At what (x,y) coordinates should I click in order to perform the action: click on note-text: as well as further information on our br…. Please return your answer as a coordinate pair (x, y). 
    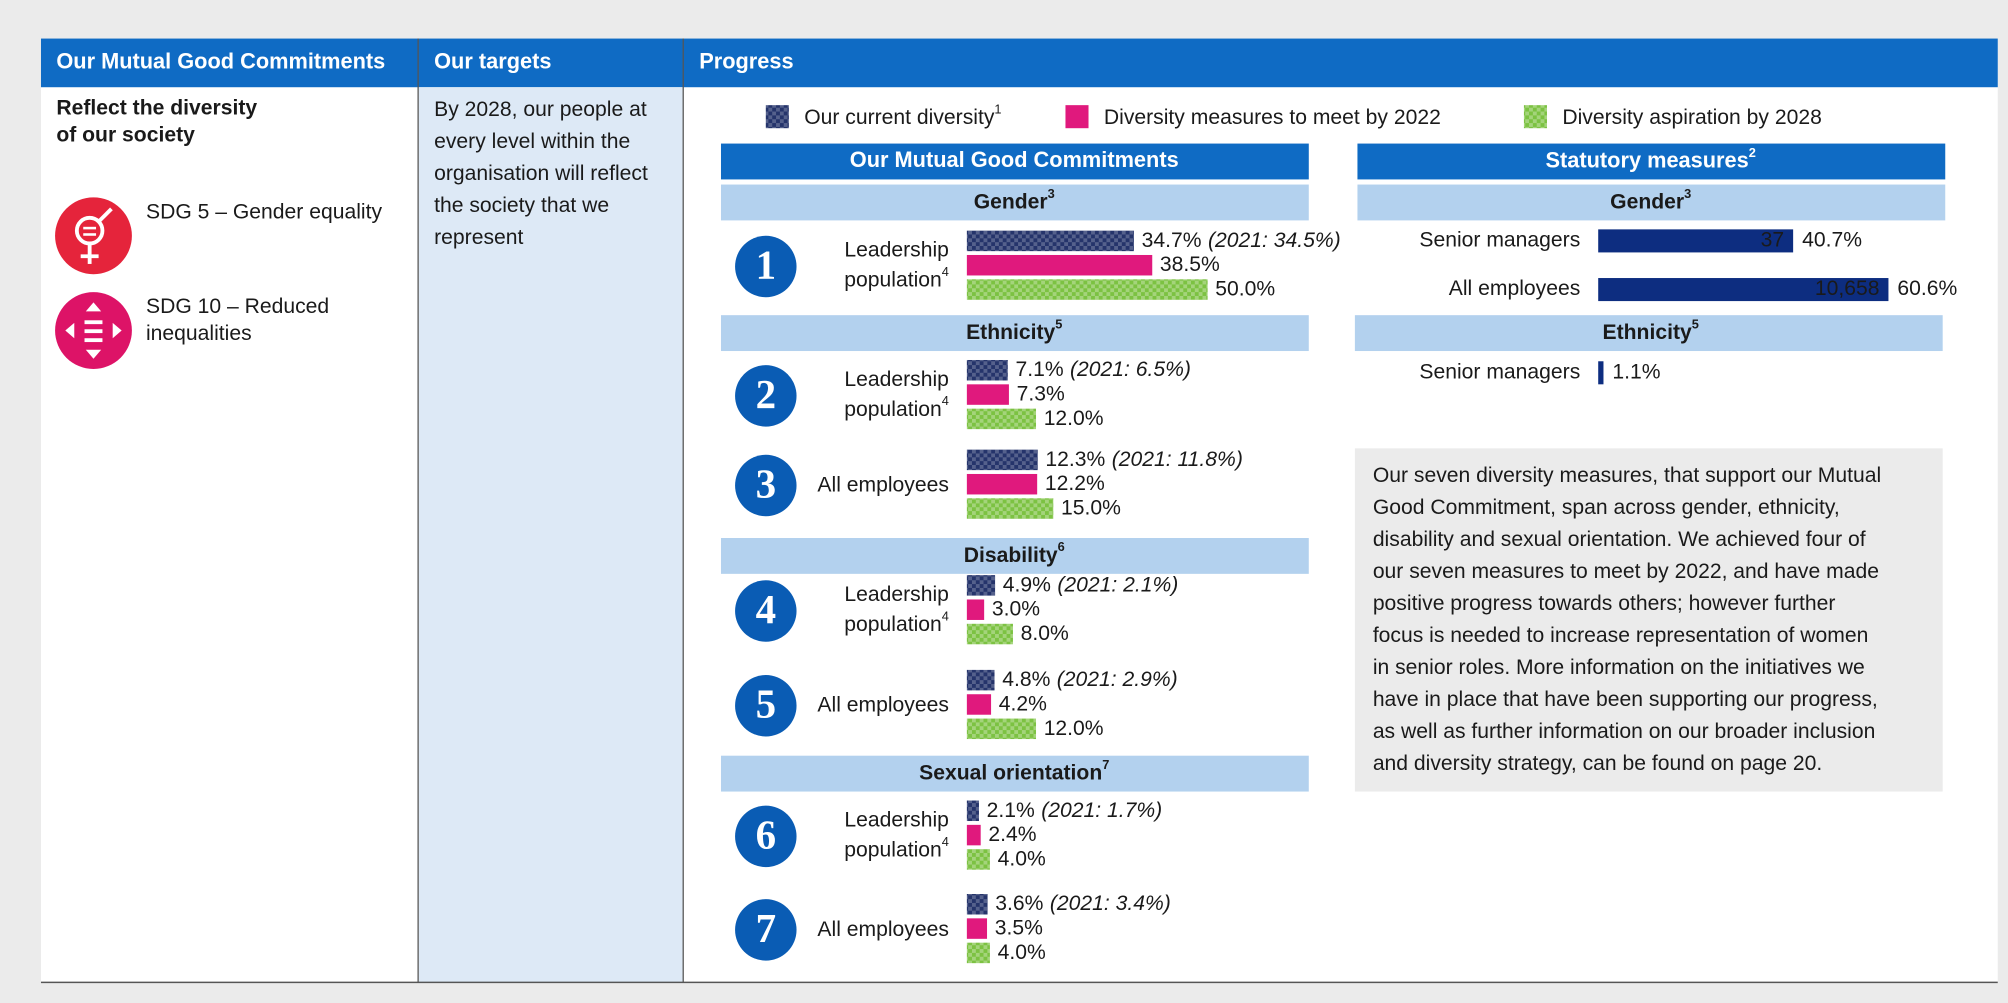
    Looking at the image, I should click on (1624, 731).